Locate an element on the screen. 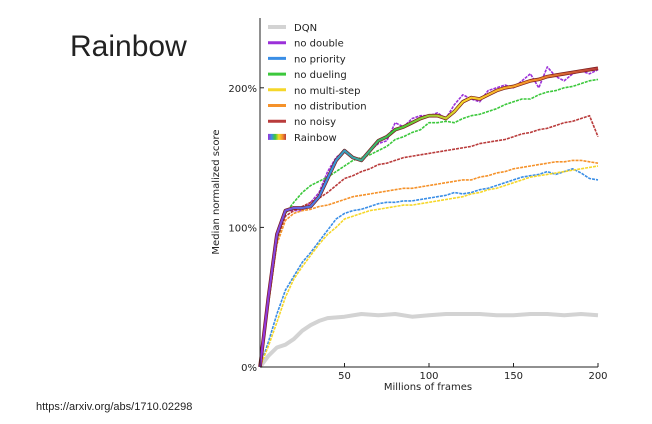 The width and height of the screenshot is (652, 424). y-tick-label: 100% is located at coordinates (242, 228).